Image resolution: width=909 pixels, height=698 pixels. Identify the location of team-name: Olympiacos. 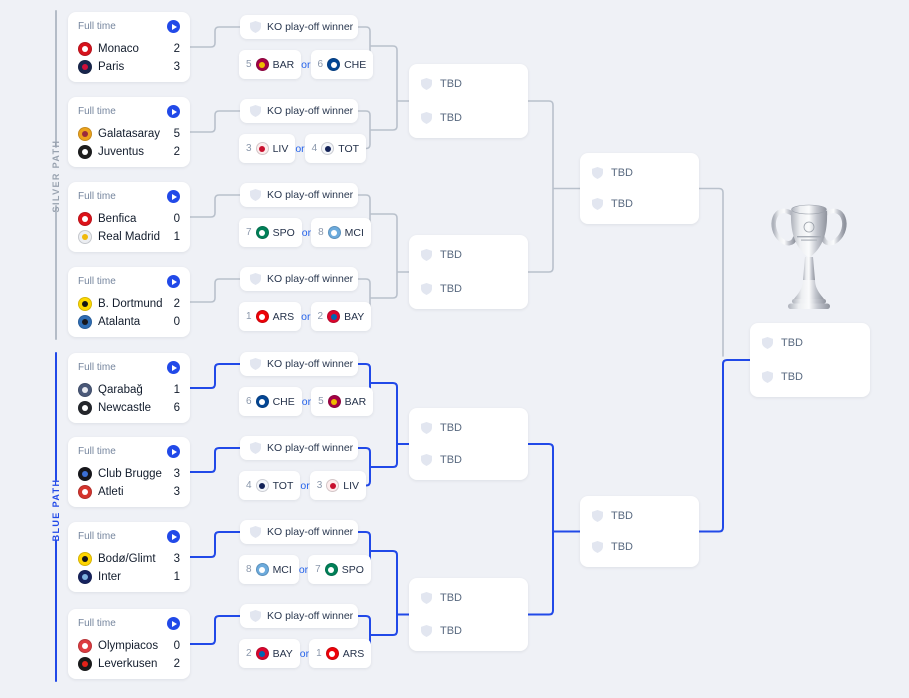
(128, 646).